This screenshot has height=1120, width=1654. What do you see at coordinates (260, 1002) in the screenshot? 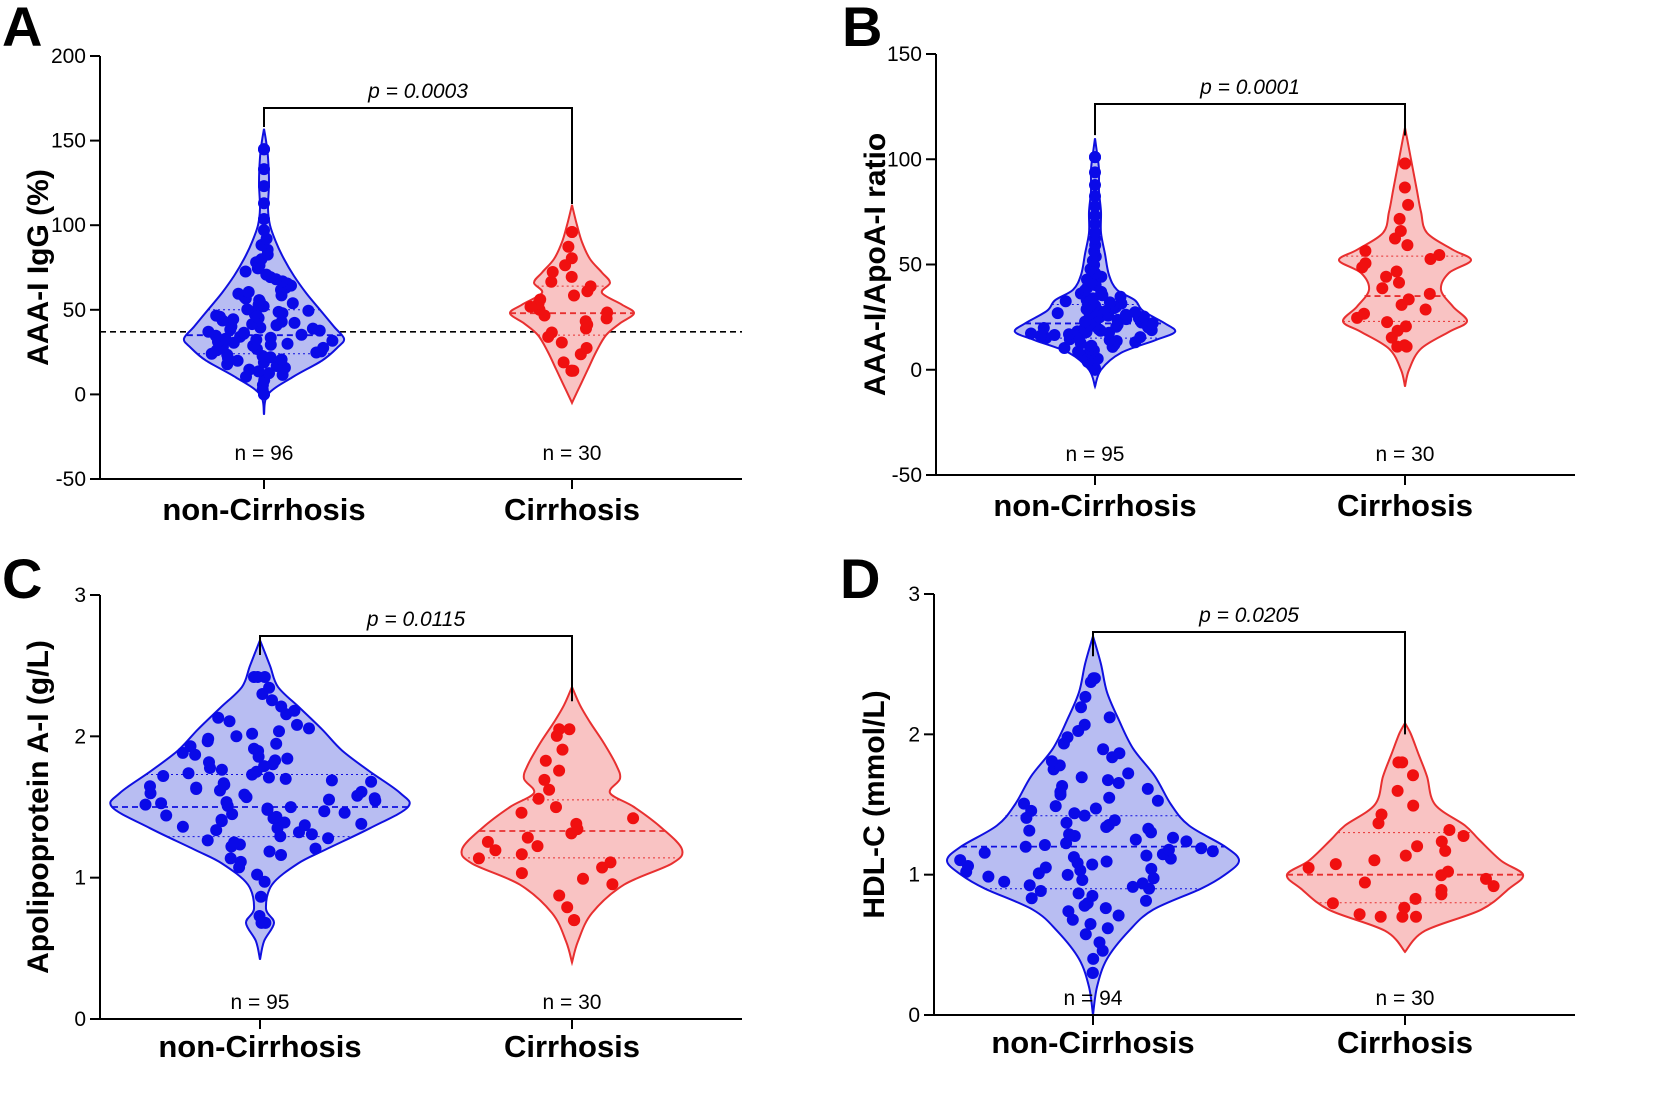
I see `n-label: n = 95` at bounding box center [260, 1002].